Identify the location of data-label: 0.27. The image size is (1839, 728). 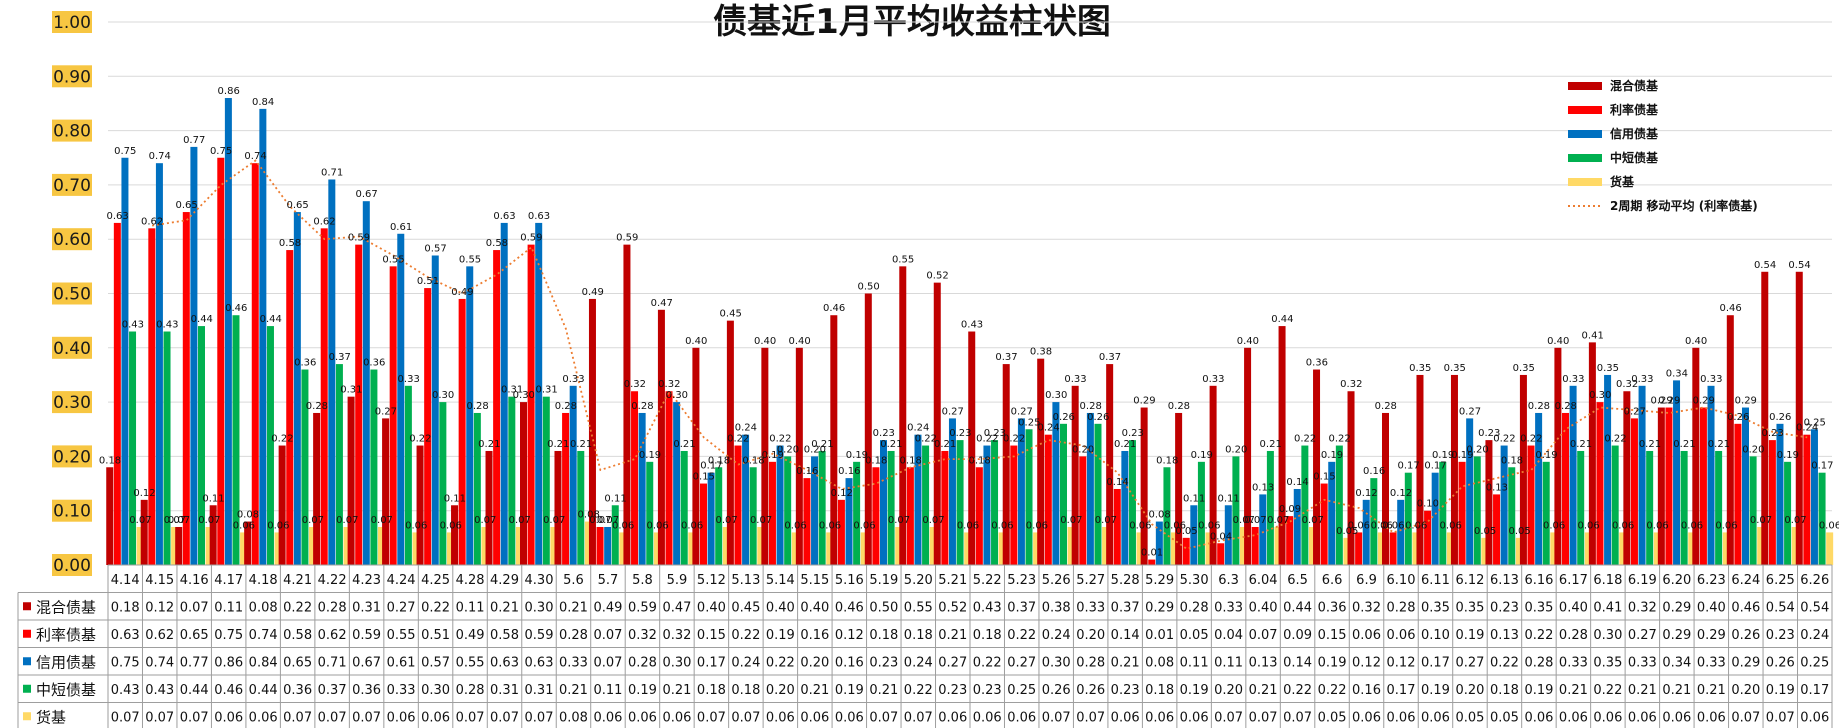
(1022, 411).